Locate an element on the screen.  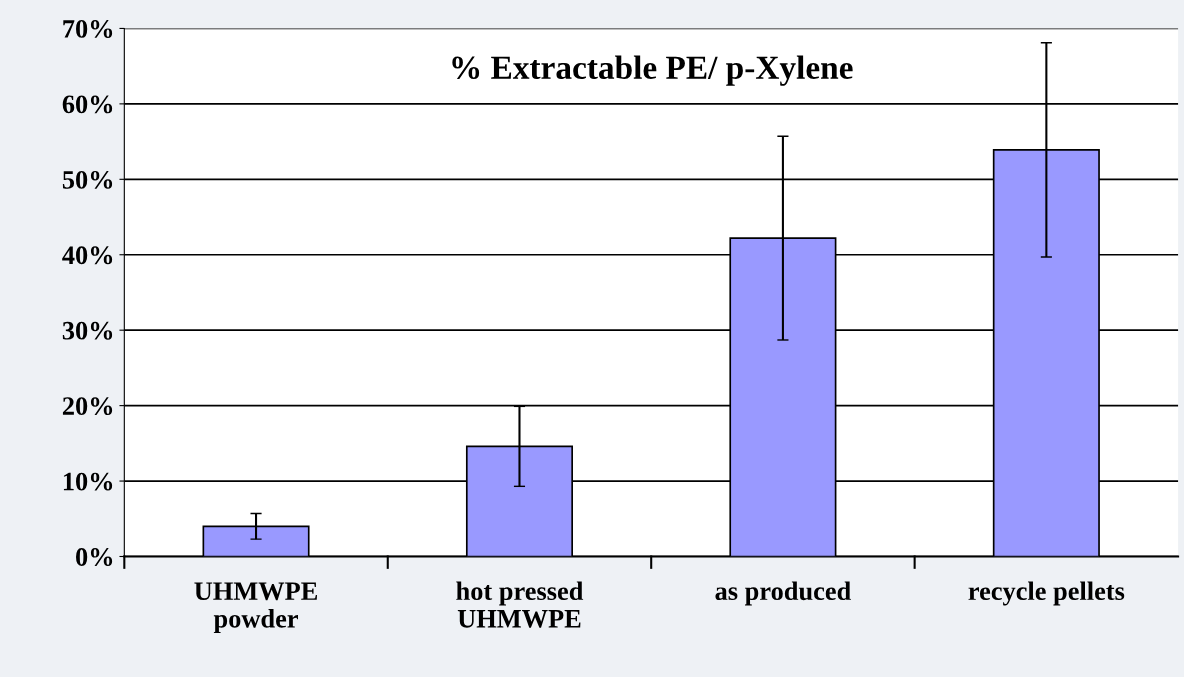
y-tick-label: 10% is located at coordinates (88, 481).